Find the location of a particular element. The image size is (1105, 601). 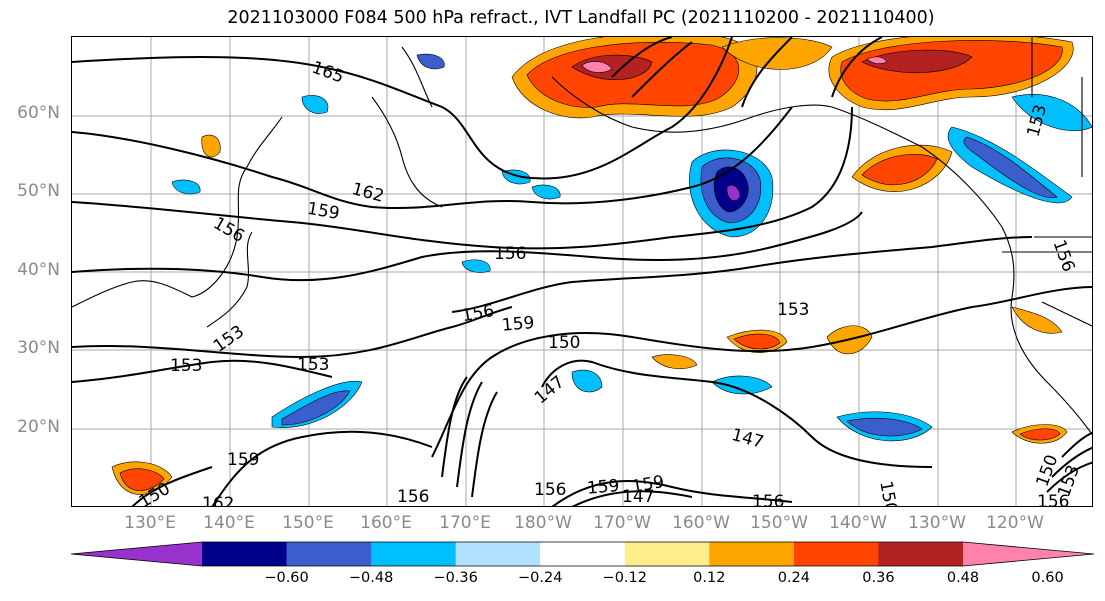

colorbar-tick-label: −0.48 is located at coordinates (371, 578).